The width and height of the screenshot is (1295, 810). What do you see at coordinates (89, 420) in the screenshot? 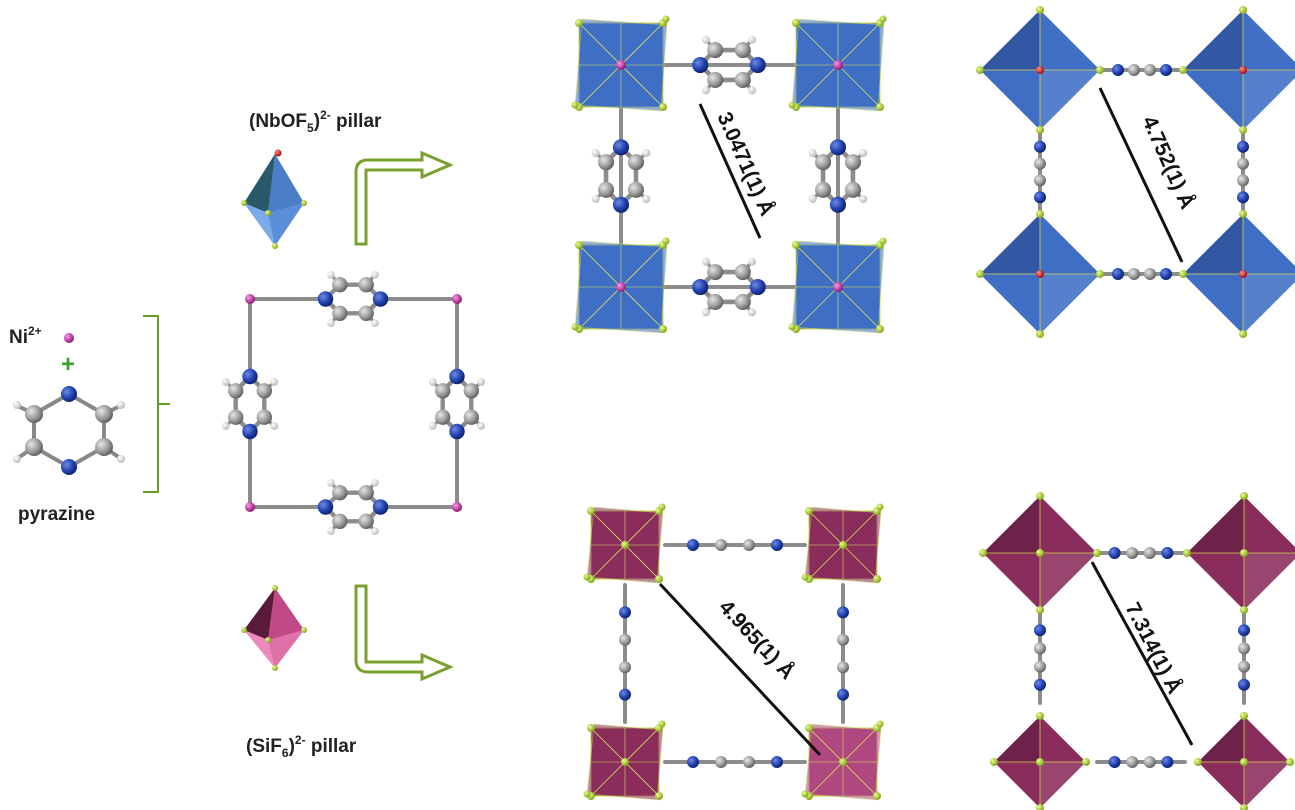
I see `ni-pyrazine-legend: Ni2+ + pyrazine` at bounding box center [89, 420].